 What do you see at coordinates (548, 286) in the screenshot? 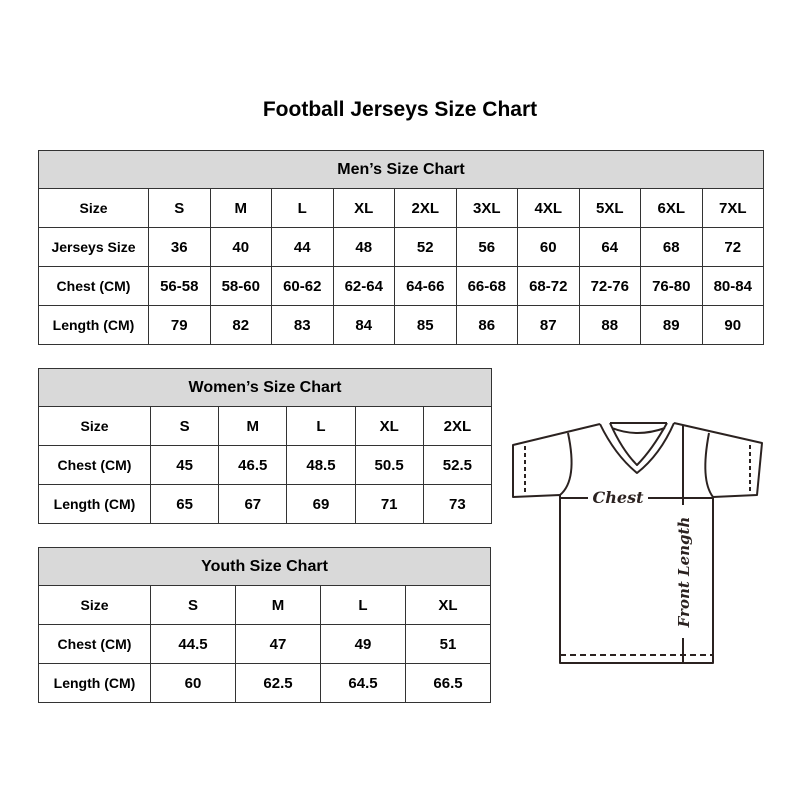
I see `table-cell: 68-72` at bounding box center [548, 286].